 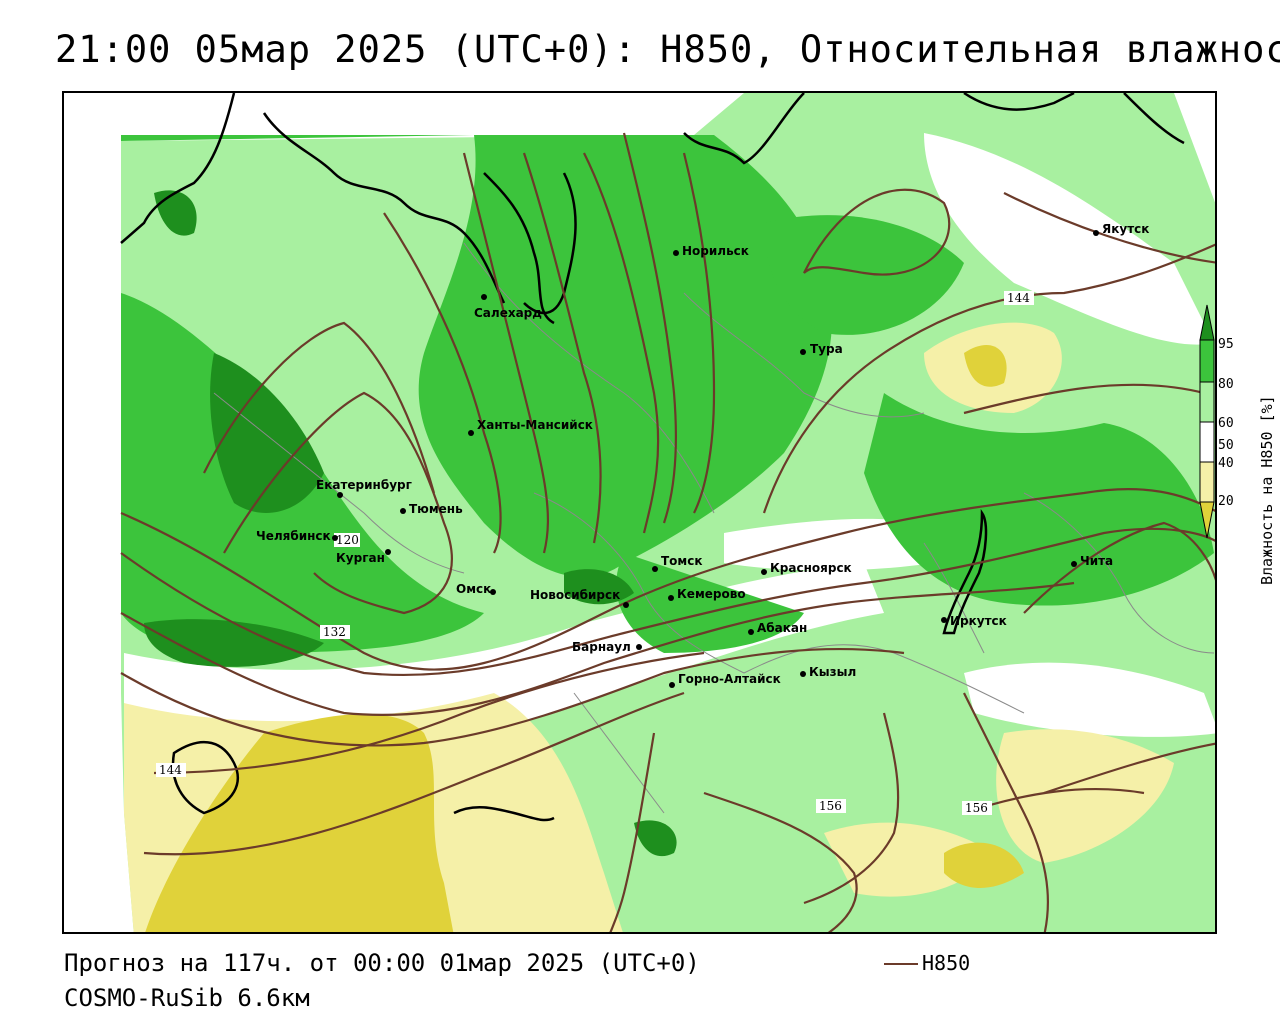 What do you see at coordinates (508, 313) in the screenshot?
I see `city-label: Салехард` at bounding box center [508, 313].